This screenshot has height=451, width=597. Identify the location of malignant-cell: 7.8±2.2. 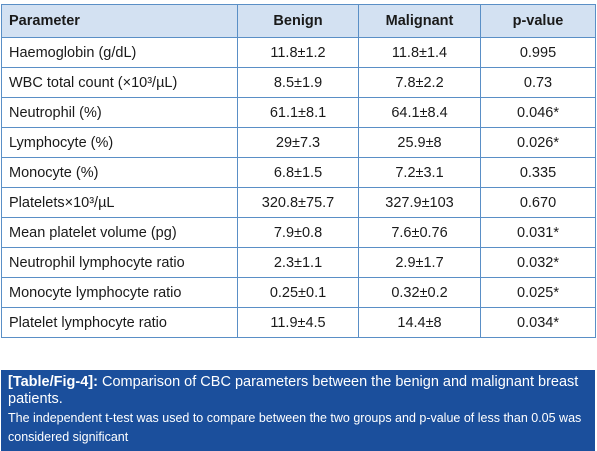
(419, 82).